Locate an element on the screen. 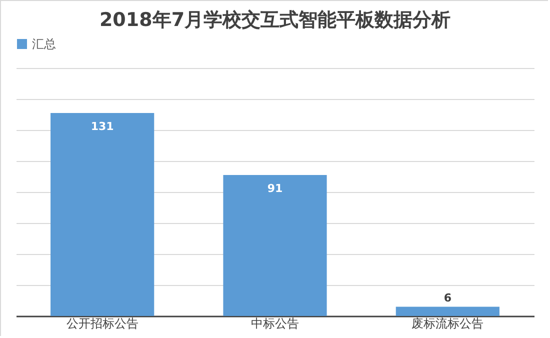  chart-title: 2018年7月学校交互式智能平板数据分析 is located at coordinates (275, 20).